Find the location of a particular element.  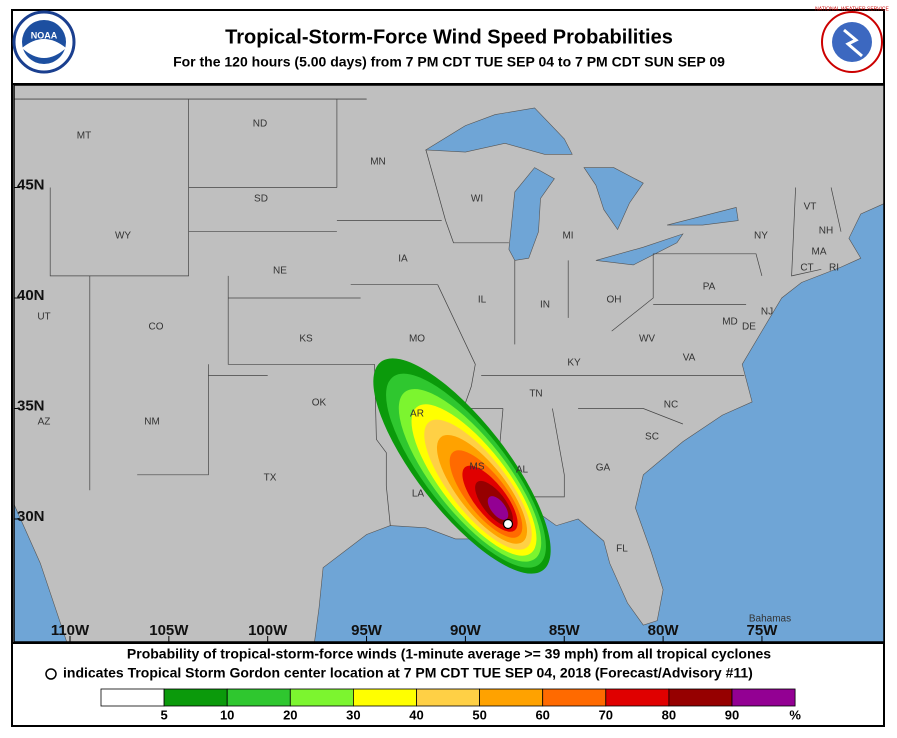

place-label: NM is located at coordinates (152, 422).